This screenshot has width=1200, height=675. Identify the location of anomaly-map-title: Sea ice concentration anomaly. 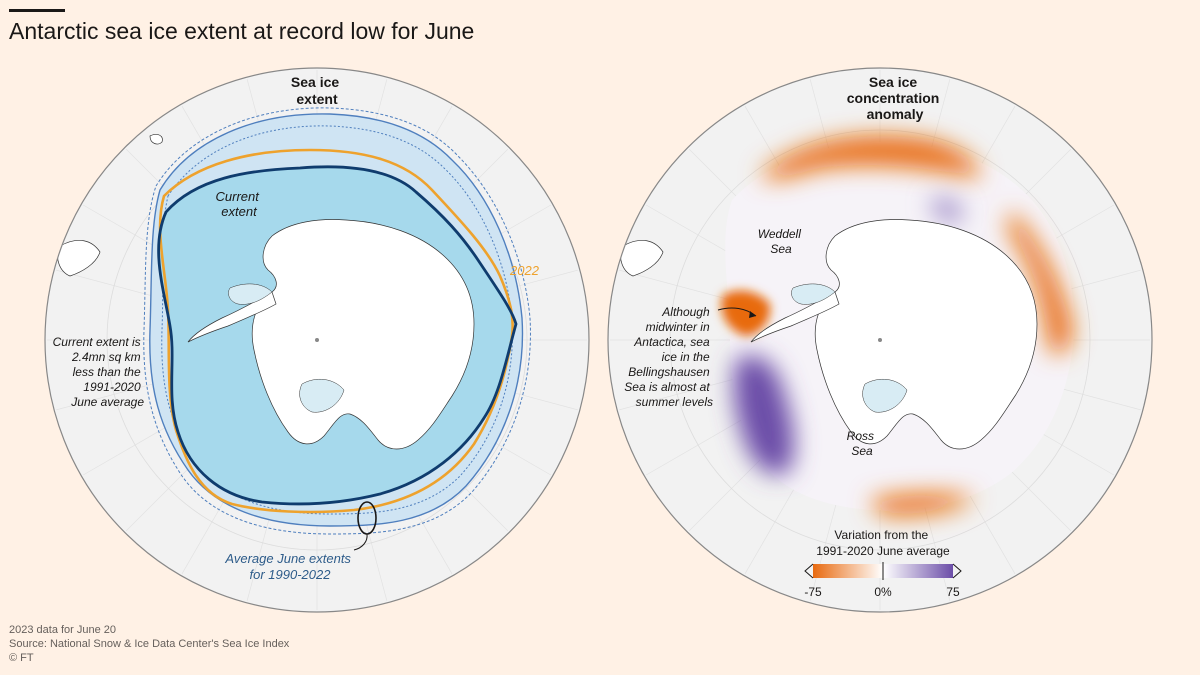
(895, 98).